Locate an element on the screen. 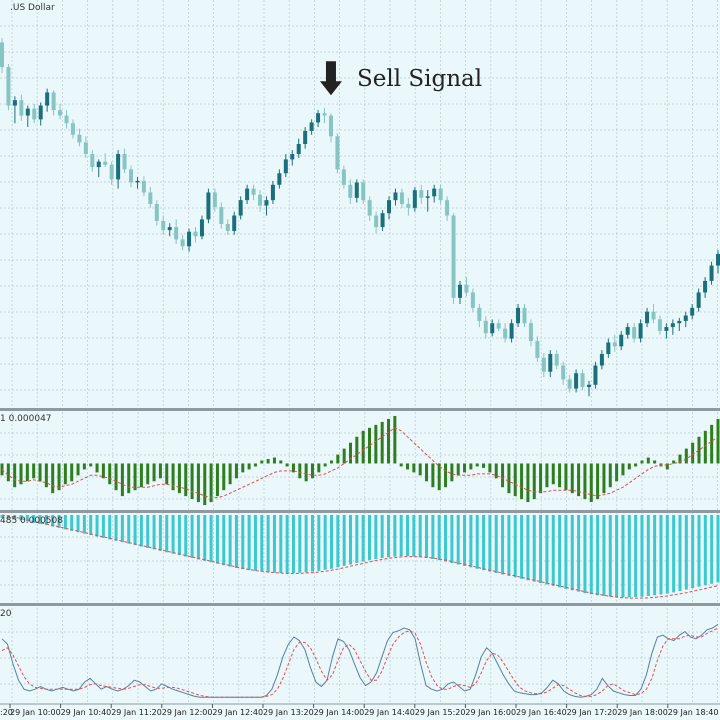 The width and height of the screenshot is (720, 720). time-label: 29 Jan 16:00 is located at coordinates (490, 712).